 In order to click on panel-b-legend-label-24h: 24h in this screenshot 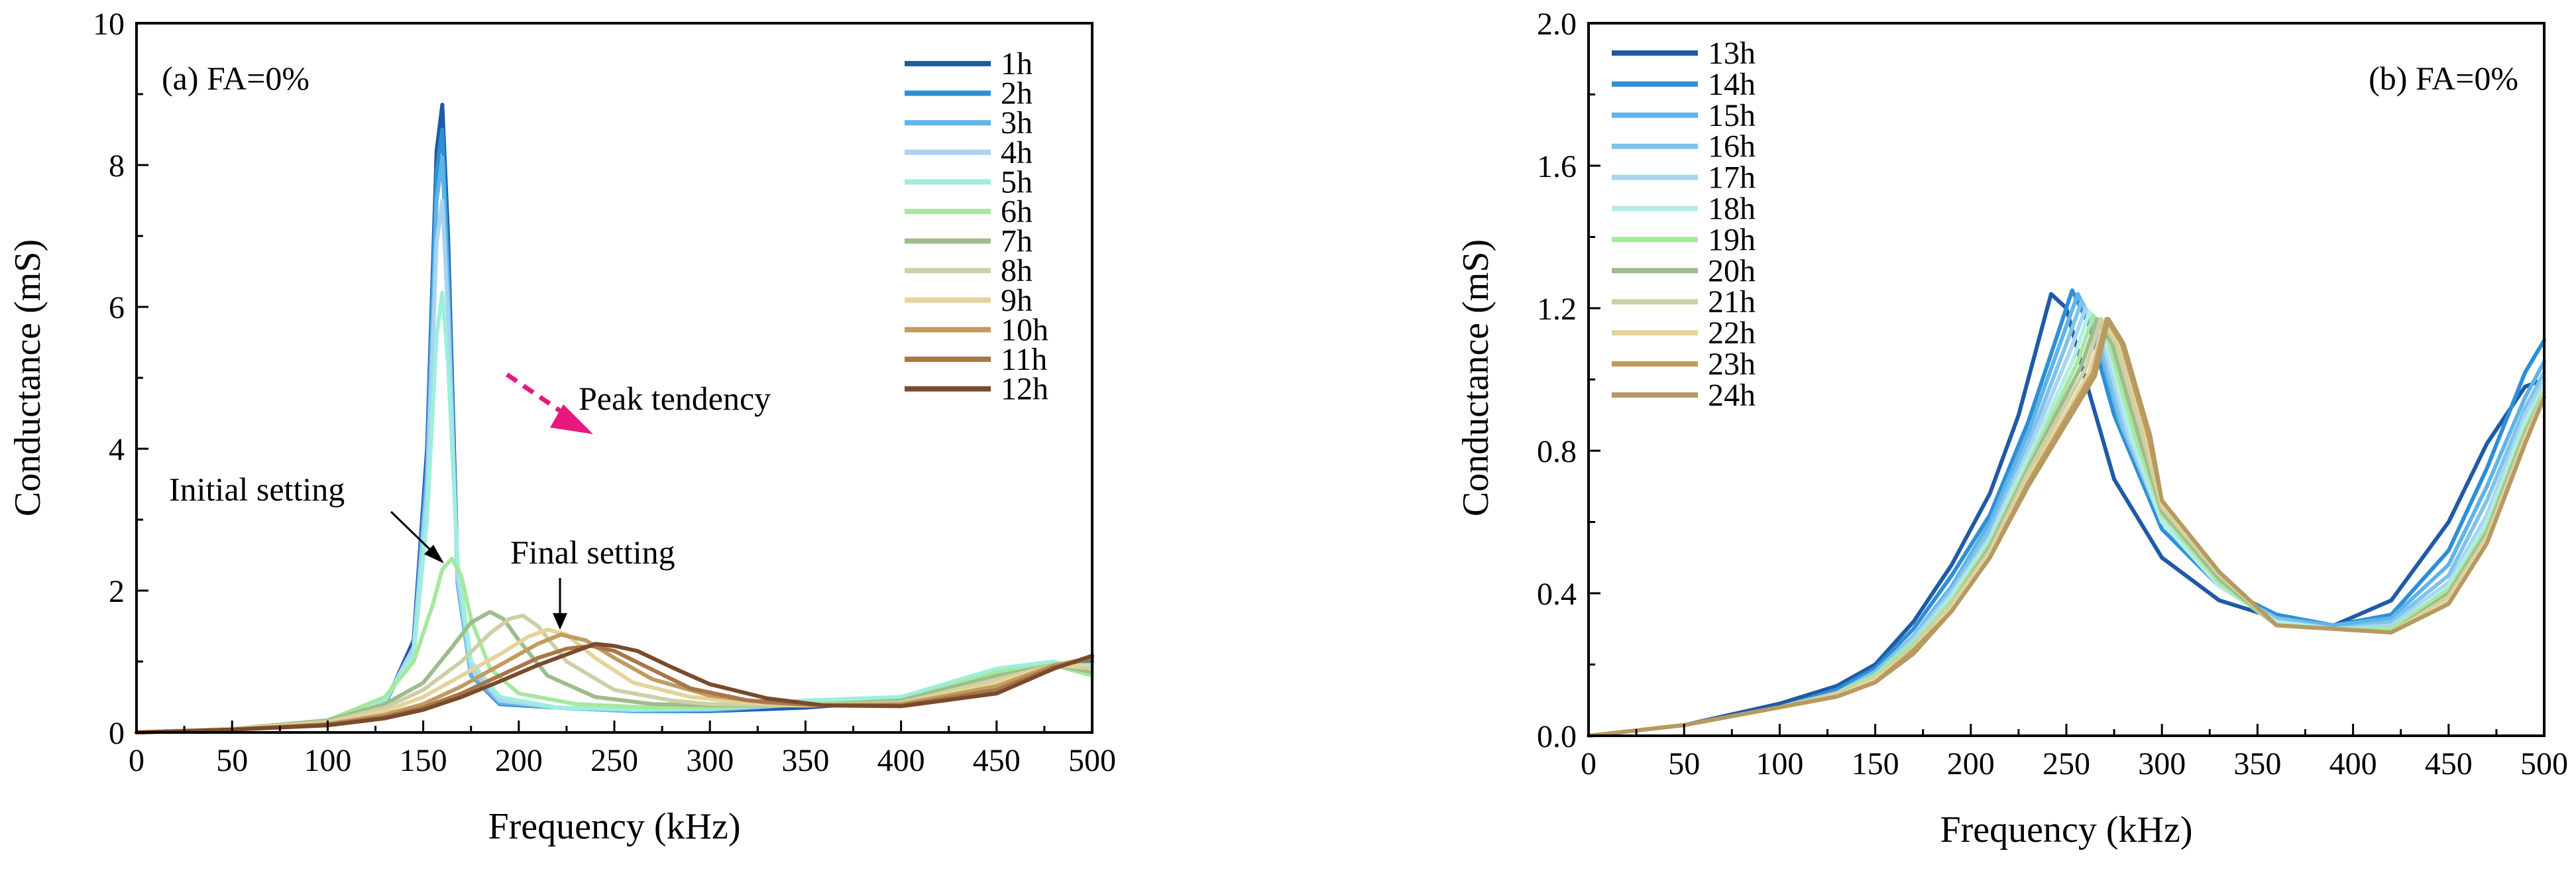, I will do `click(1732, 395)`.